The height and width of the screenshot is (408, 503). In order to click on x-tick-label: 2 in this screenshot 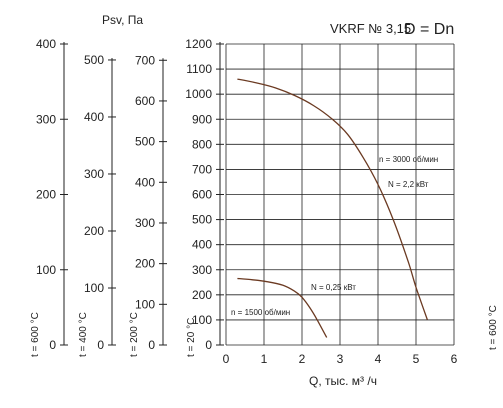, I will do `click(302, 359)`.